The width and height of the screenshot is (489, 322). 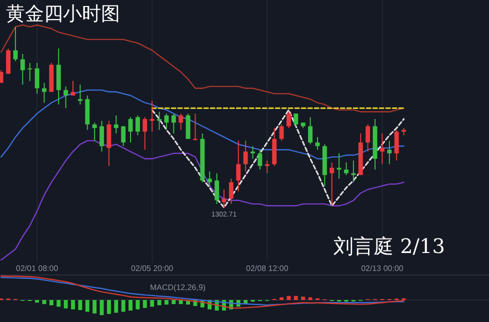 What do you see at coordinates (152, 268) in the screenshot?
I see `x-tick-label: 02/05 20:00` at bounding box center [152, 268].